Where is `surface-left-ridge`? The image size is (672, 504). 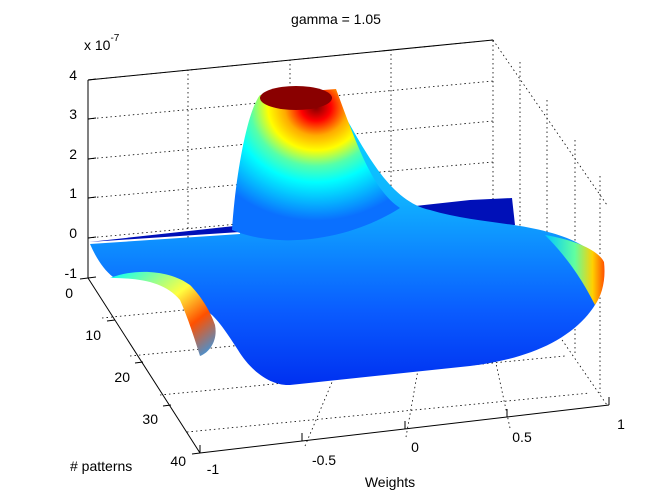 surface-left-ridge is located at coordinates (163, 313).